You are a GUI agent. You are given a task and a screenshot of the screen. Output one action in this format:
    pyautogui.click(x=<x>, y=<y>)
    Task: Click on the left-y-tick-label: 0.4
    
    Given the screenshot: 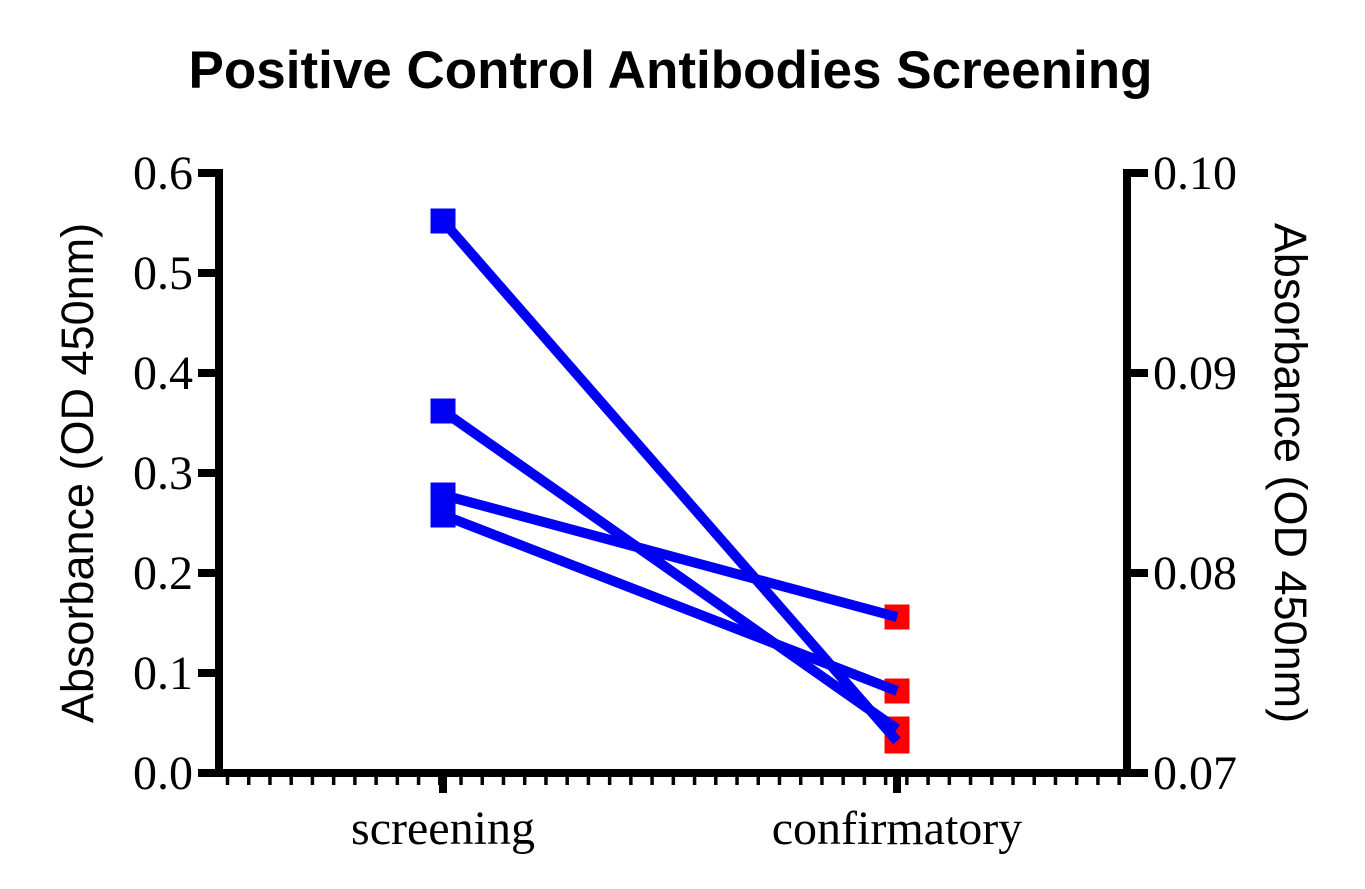 What is the action you would take?
    pyautogui.click(x=163, y=373)
    